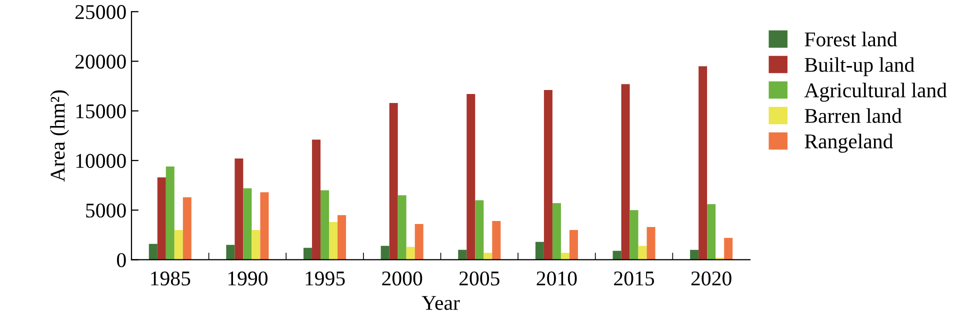 The height and width of the screenshot is (333, 974). What do you see at coordinates (106, 210) in the screenshot?
I see `y-tick-label: 5000` at bounding box center [106, 210].